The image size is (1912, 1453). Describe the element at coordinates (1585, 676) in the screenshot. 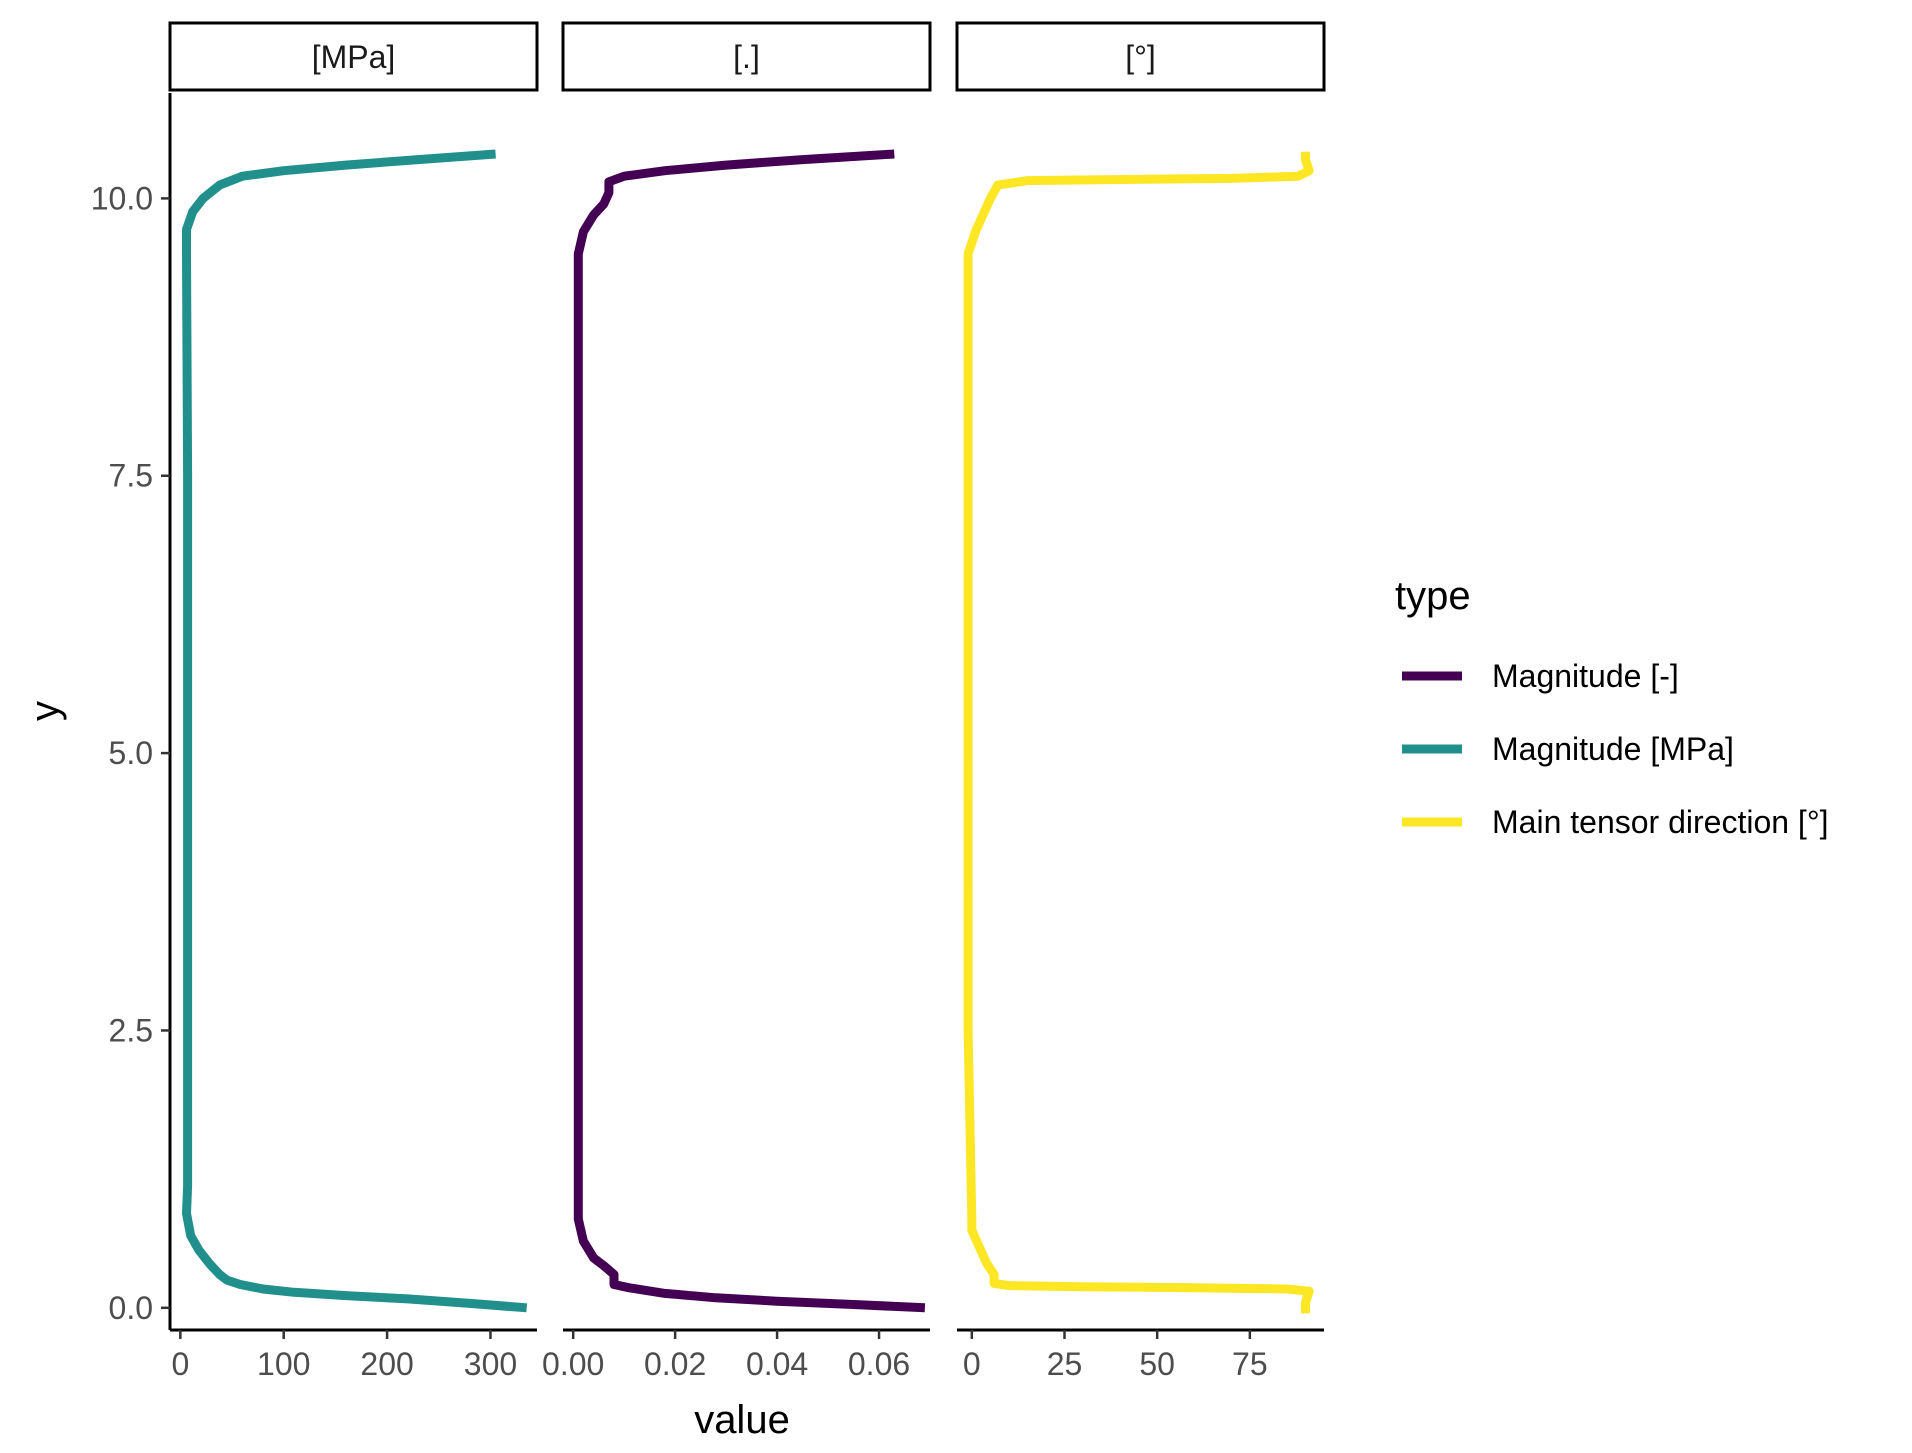

I see `legend-label: Magnitude [-]` at that location.